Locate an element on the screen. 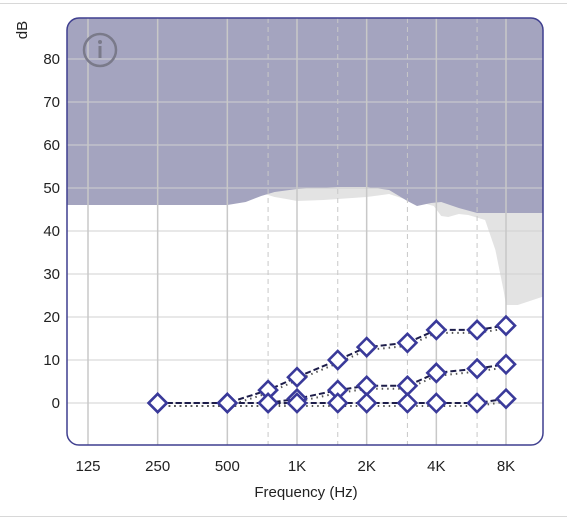 This screenshot has width=567, height=522. bottom-divider is located at coordinates (283, 516).